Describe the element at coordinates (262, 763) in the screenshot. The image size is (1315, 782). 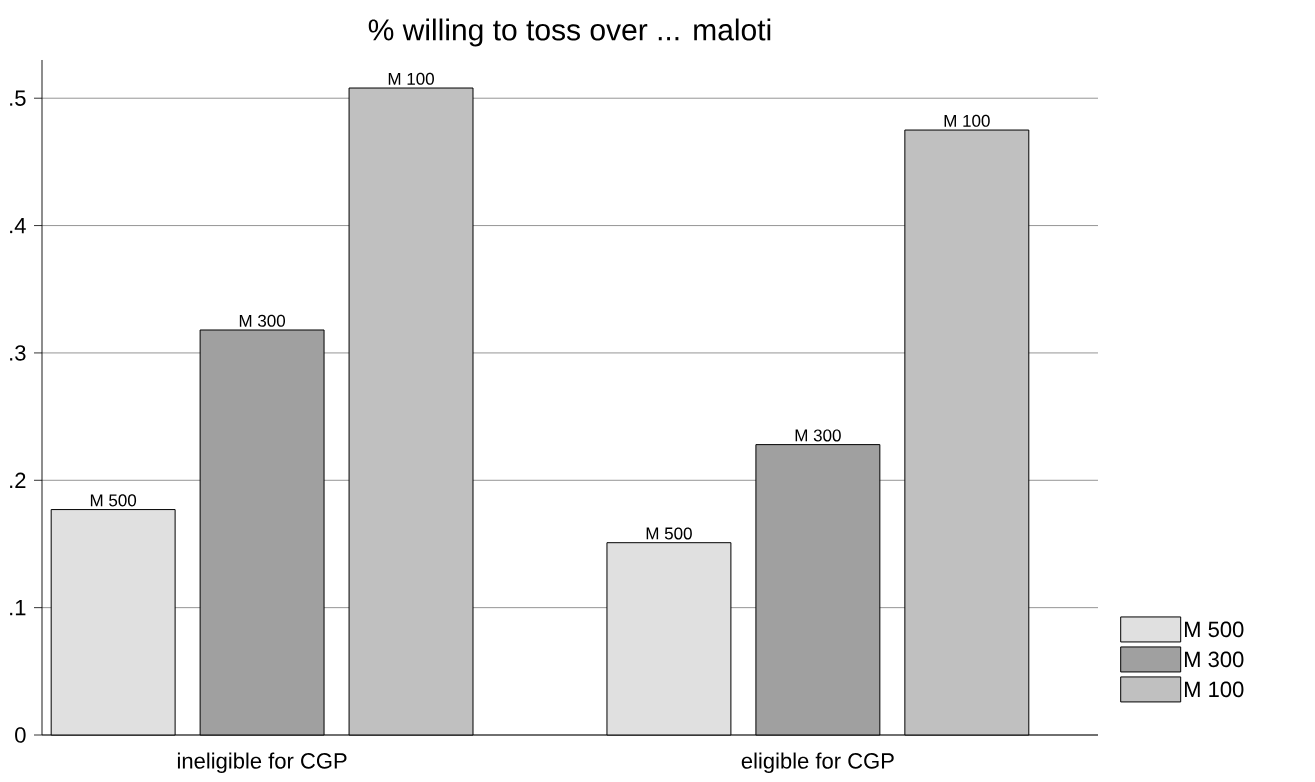
I see `x-tick-label: ineligible for CGP` at that location.